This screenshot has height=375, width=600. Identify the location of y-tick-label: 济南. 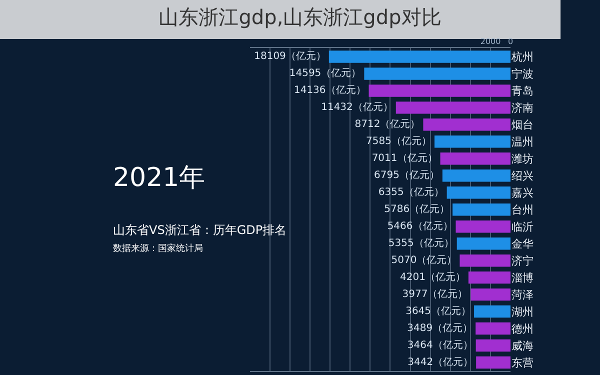
(523, 108).